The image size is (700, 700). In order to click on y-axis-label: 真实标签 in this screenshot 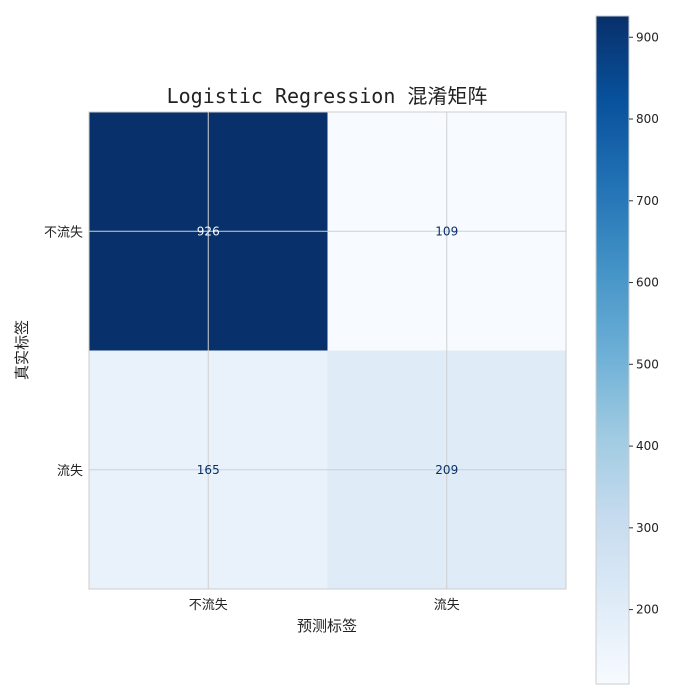, I will do `click(22, 350)`.